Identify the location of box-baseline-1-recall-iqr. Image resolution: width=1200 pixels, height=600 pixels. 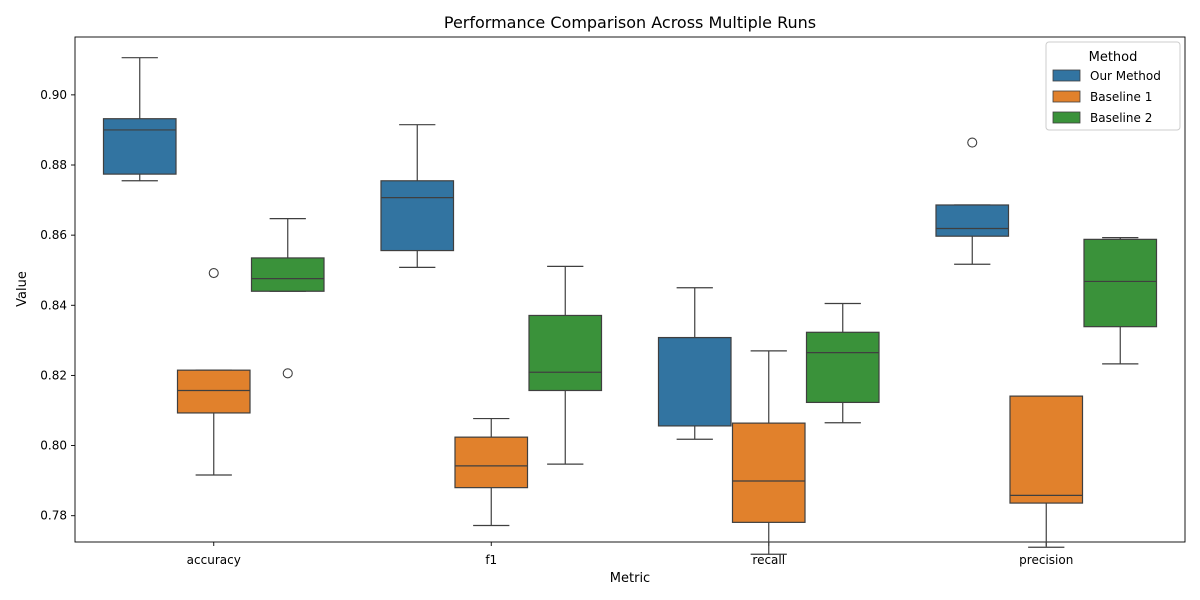
(768, 472).